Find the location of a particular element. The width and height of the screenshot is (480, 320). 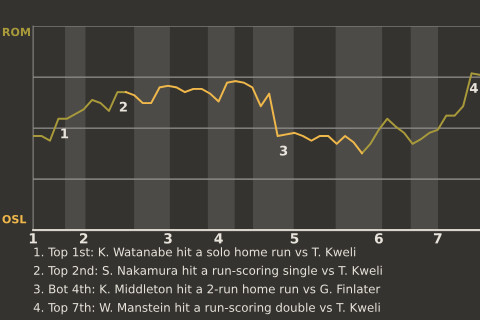

x-tick-label: 5 is located at coordinates (294, 238).